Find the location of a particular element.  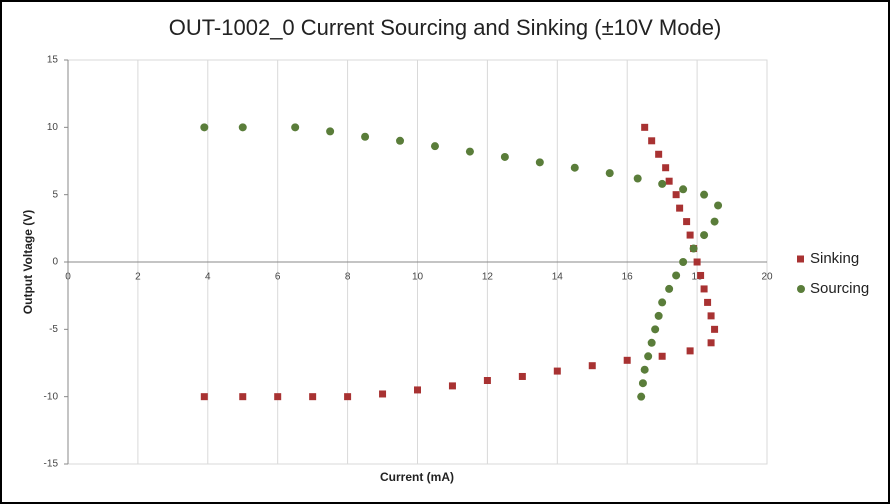

x-tick-label: 10 is located at coordinates (418, 277).